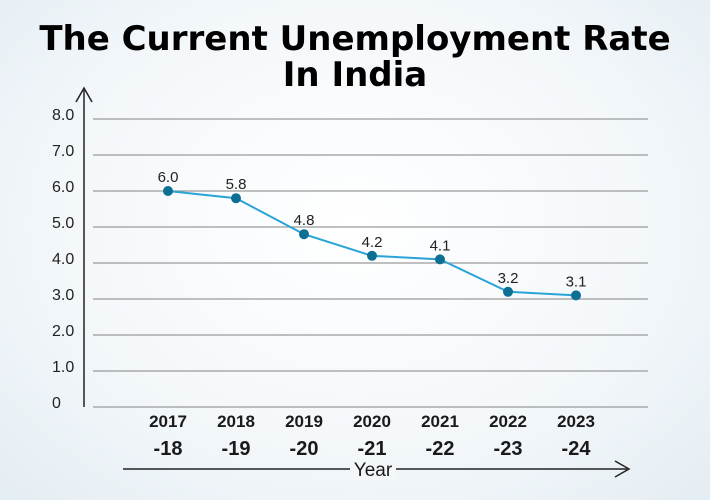  I want to click on data-label: 3.2, so click(508, 278).